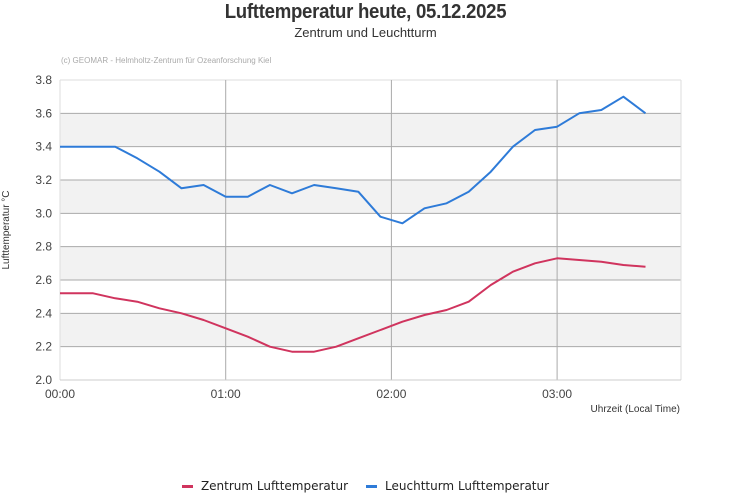 This screenshot has height=500, width=731. What do you see at coordinates (308, 394) in the screenshot?
I see `x-axis-ticks: 00:00 01:00 02:00 03:00` at bounding box center [308, 394].